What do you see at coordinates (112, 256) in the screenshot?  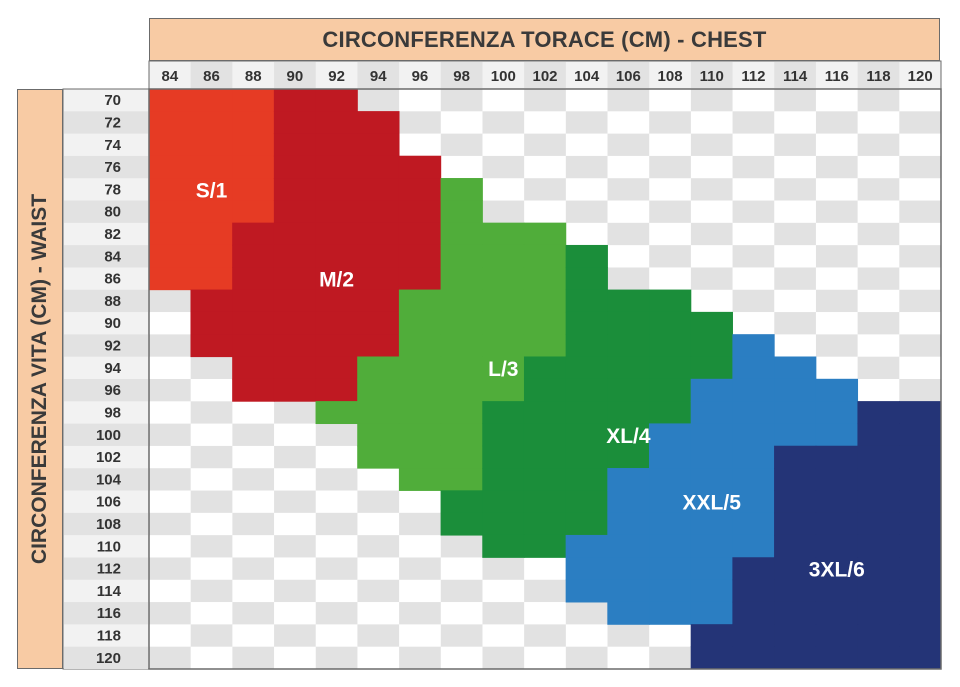 I see `waist-tick-label: 84` at bounding box center [112, 256].